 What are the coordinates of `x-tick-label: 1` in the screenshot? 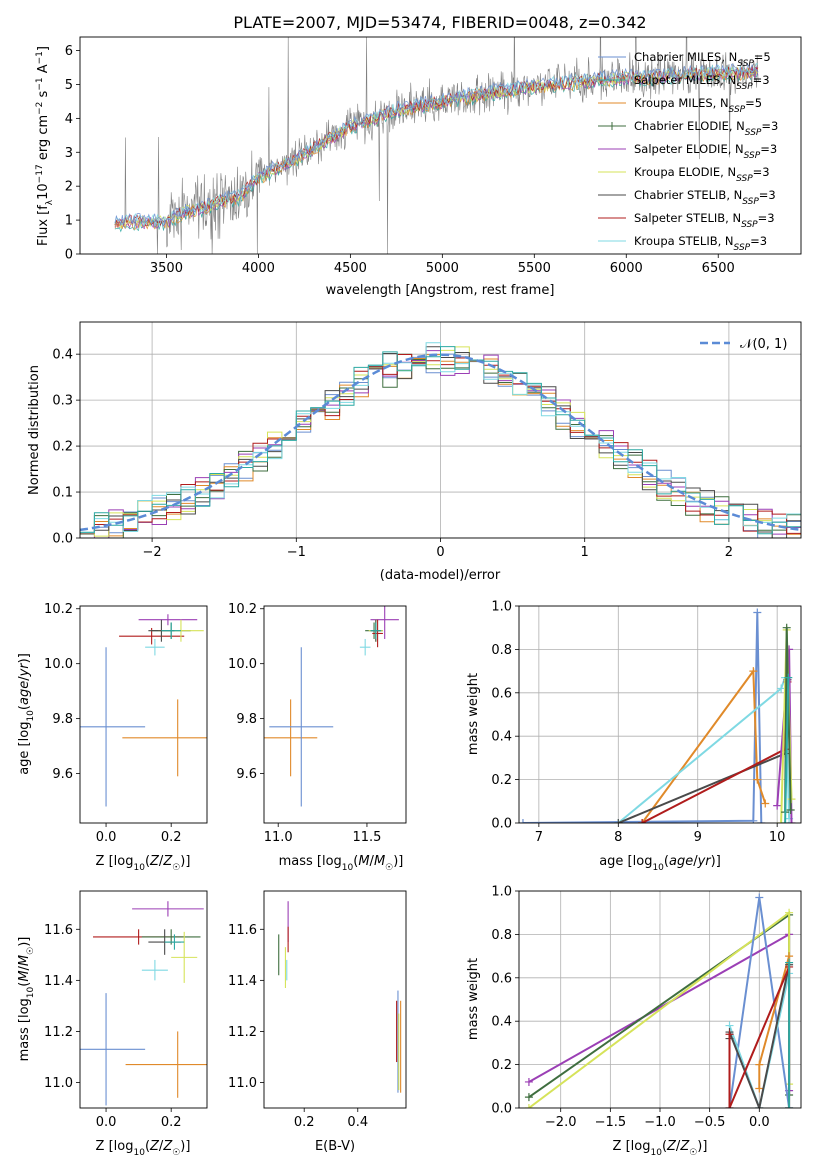 It's located at (585, 552).